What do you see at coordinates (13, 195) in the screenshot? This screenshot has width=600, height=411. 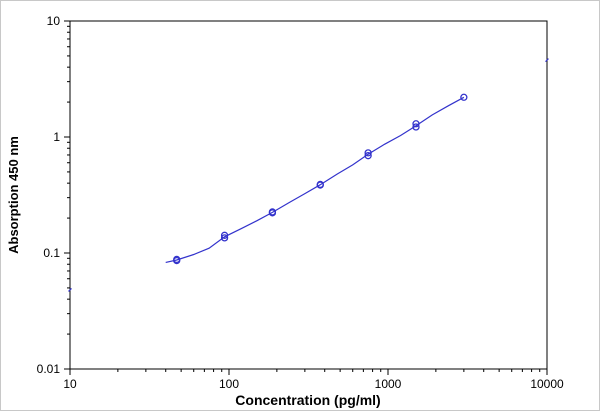 I see `y-axis-title: Absorption 450 nm` at bounding box center [13, 195].